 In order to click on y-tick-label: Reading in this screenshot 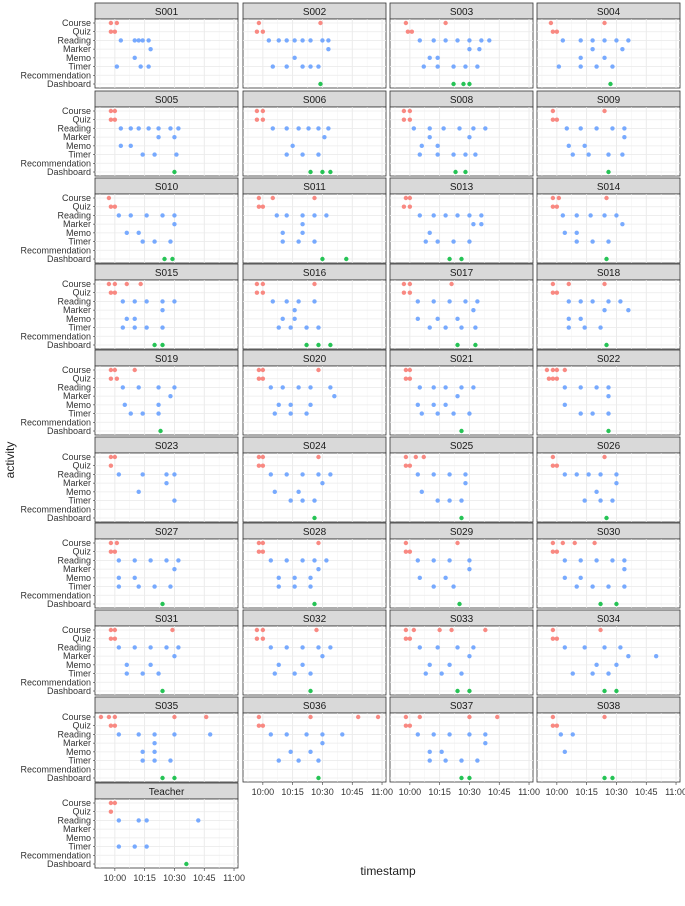, I will do `click(74, 474)`.